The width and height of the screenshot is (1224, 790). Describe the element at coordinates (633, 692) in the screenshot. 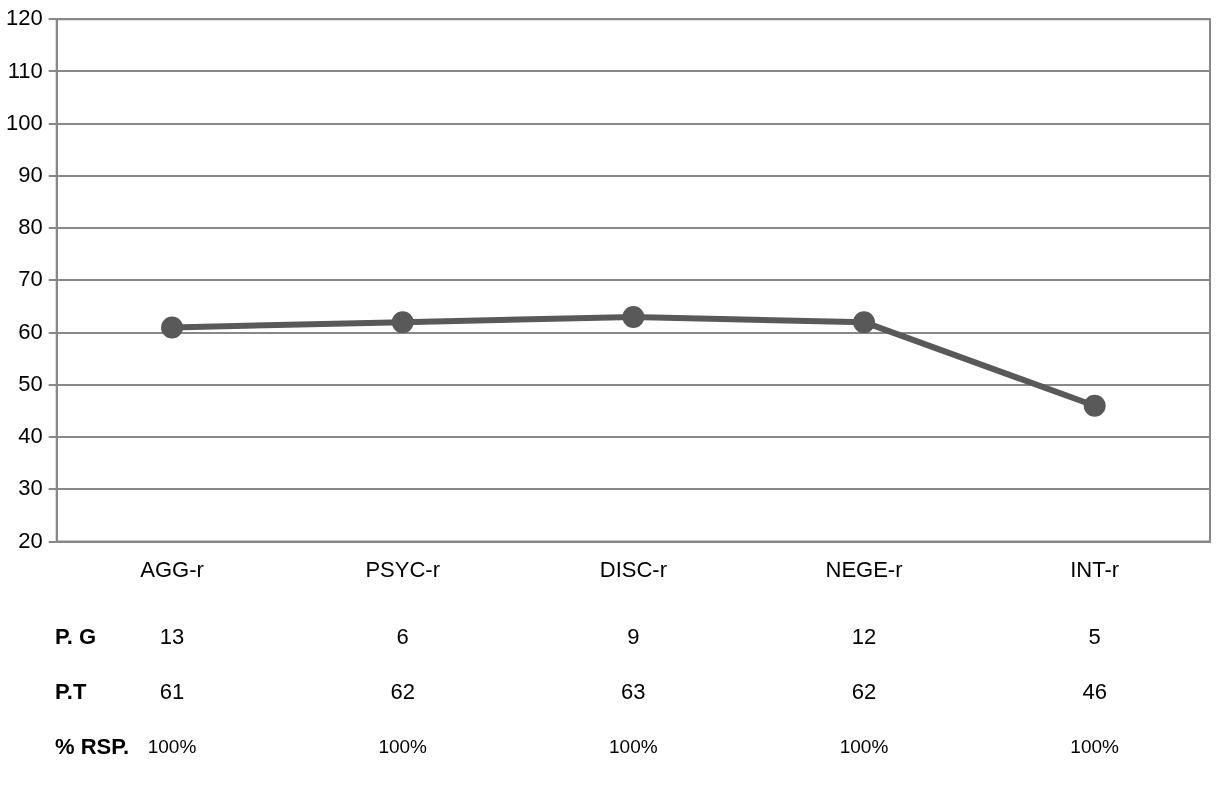

I see `text: 63` at that location.